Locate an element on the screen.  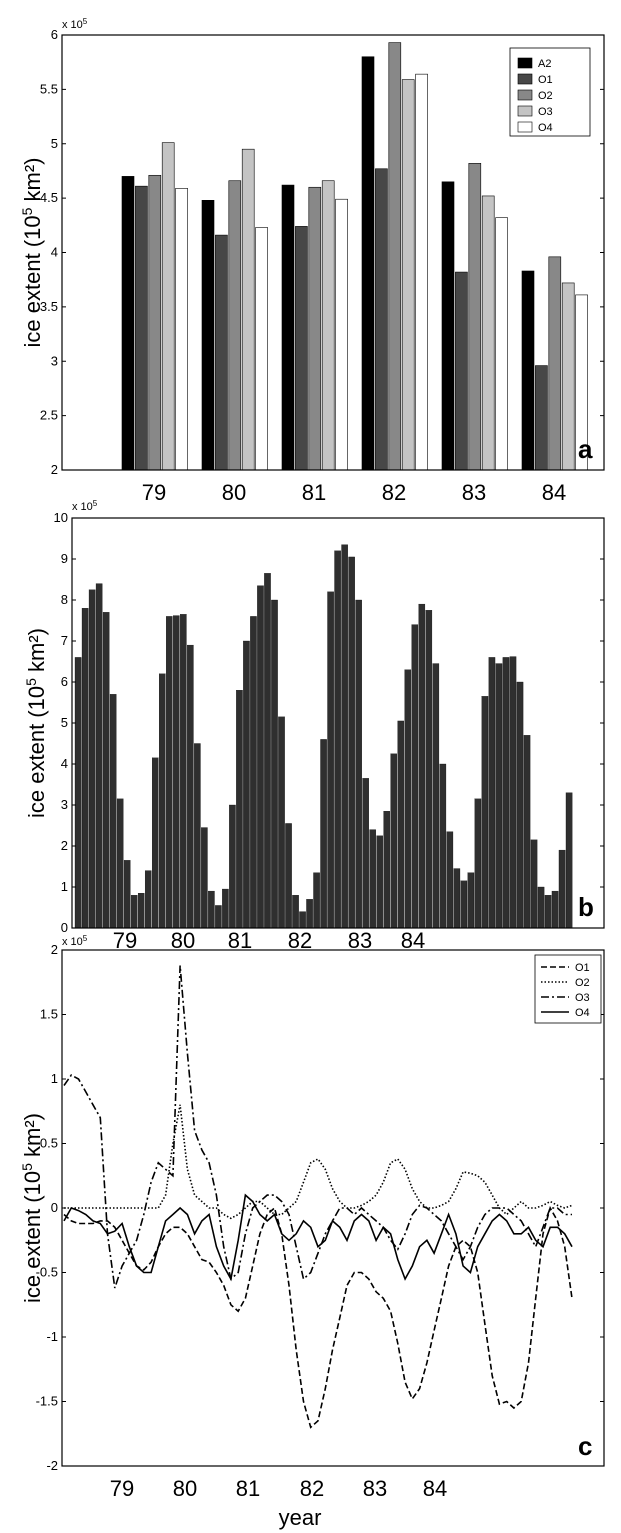
panel-c-ytick-label: 0.5 is located at coordinates (49, 1143).